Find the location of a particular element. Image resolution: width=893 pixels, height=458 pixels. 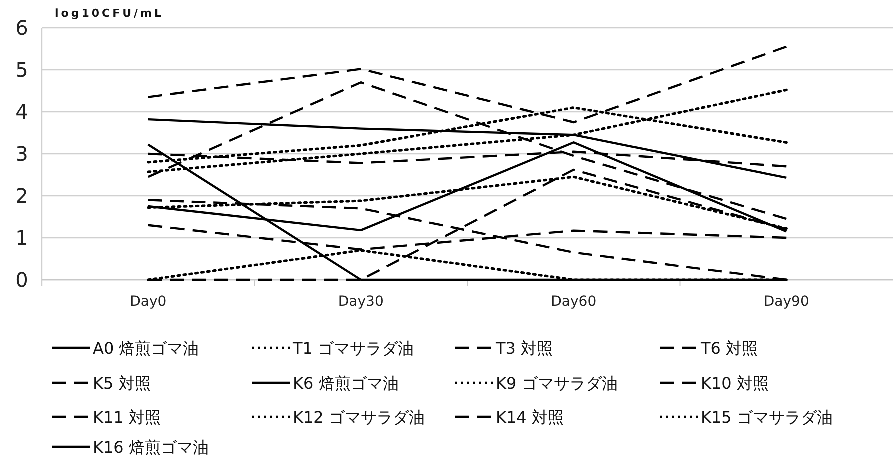

legend-label: K10 対照 is located at coordinates (735, 383).